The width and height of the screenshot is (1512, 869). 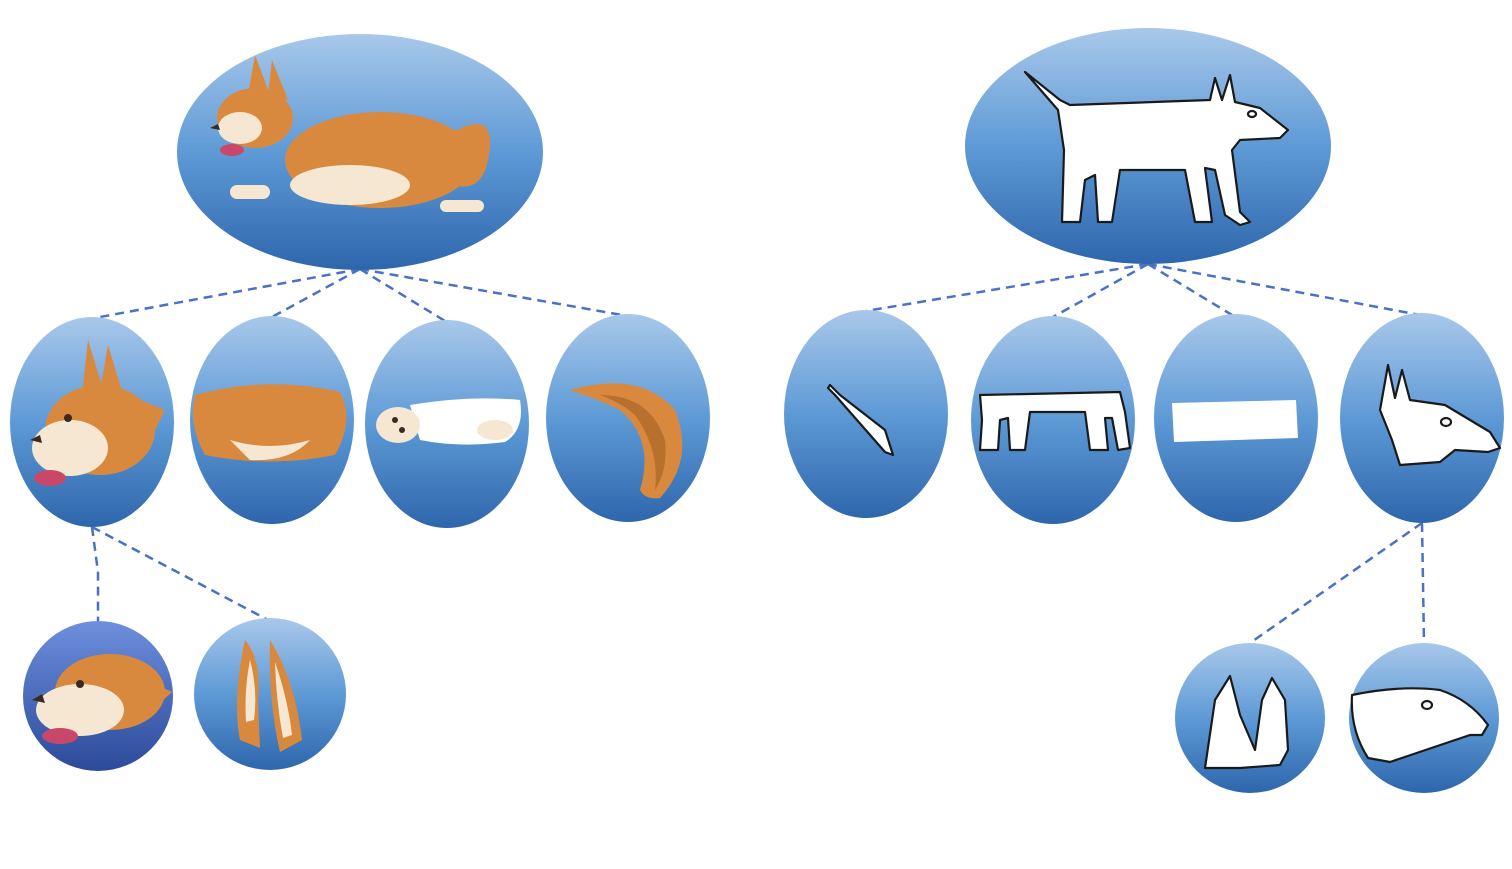 What do you see at coordinates (1284, 289) in the screenshot?
I see `edge-sketch-root-head` at bounding box center [1284, 289].